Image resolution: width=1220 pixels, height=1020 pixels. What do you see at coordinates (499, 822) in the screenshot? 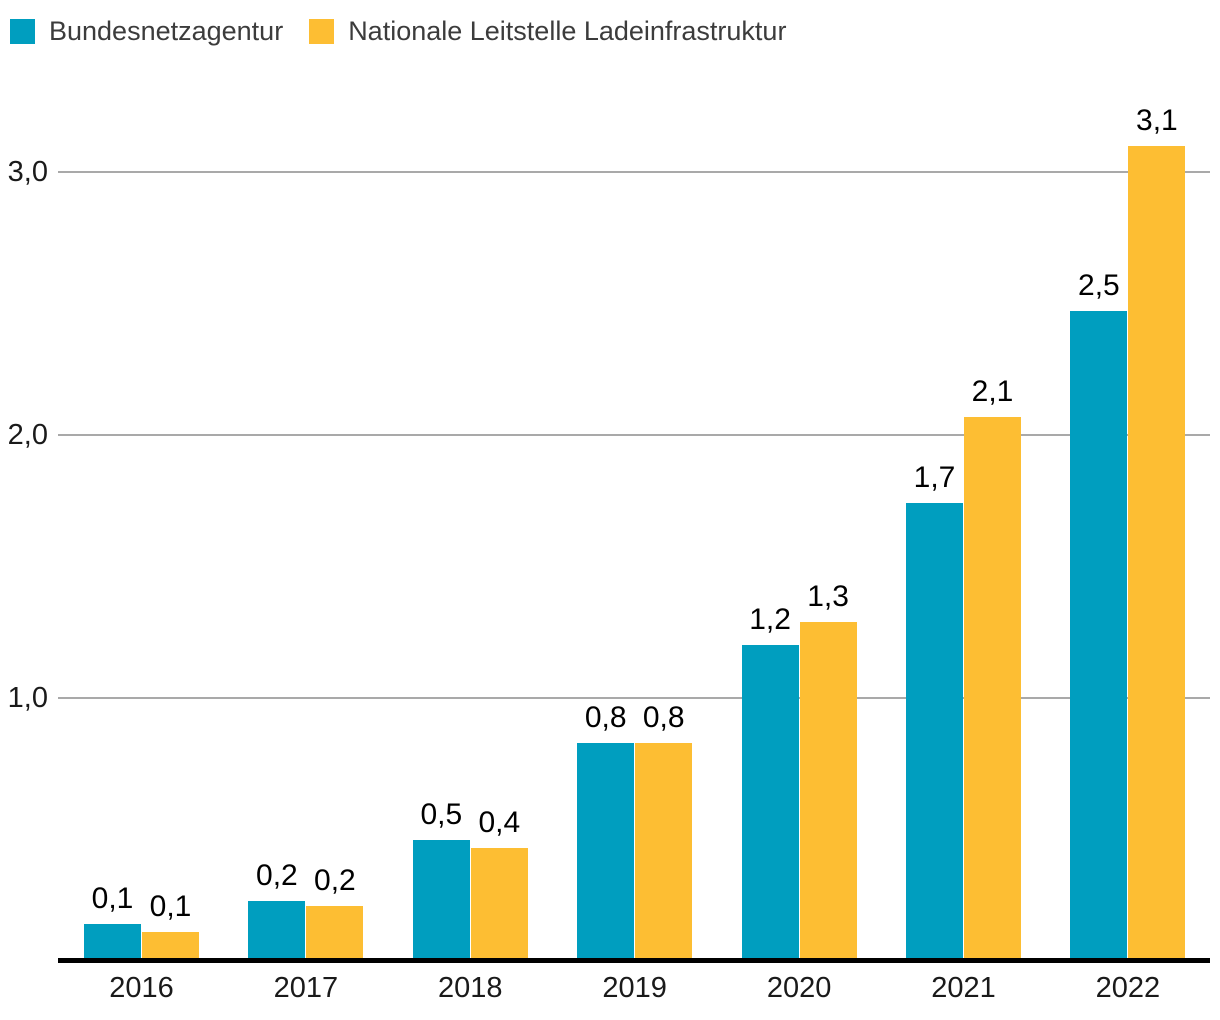
I see `value-label-nationale-leitstelle-ladeinfrastruktur-2018: 0,4` at bounding box center [499, 822].